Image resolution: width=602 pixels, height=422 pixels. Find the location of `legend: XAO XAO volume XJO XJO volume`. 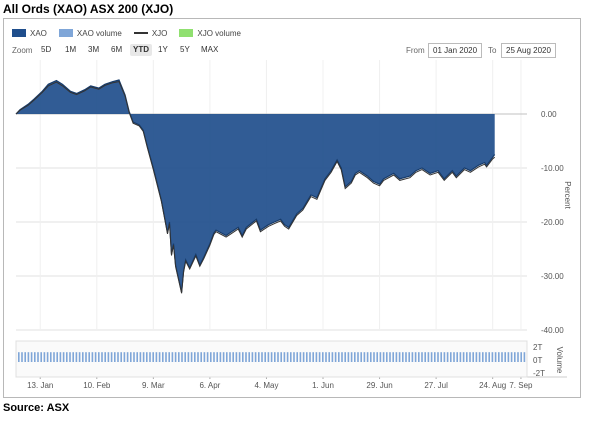

legend: XAO XAO volume XJO XJO volume is located at coordinates (132, 33).